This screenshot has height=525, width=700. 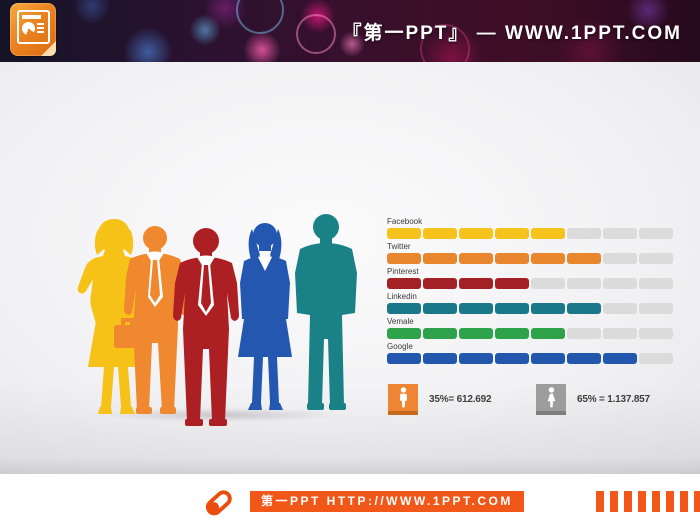 I want to click on footer-url-banner: 第一PPT HTTP://WWW.1PPT.COM, so click(x=387, y=501).